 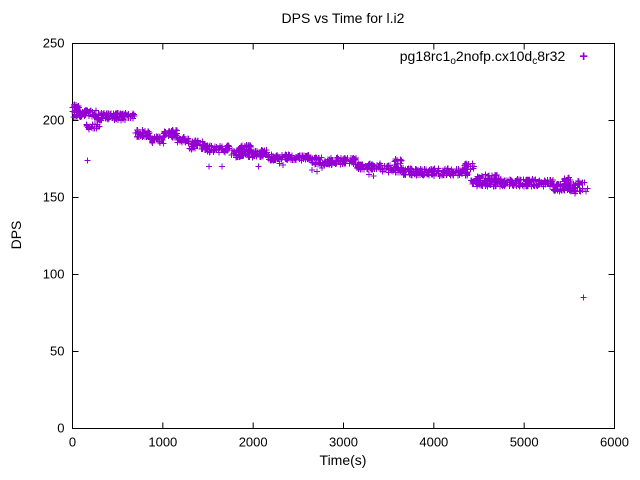 What do you see at coordinates (54, 197) in the screenshot?
I see `y-tick-label: 150` at bounding box center [54, 197].